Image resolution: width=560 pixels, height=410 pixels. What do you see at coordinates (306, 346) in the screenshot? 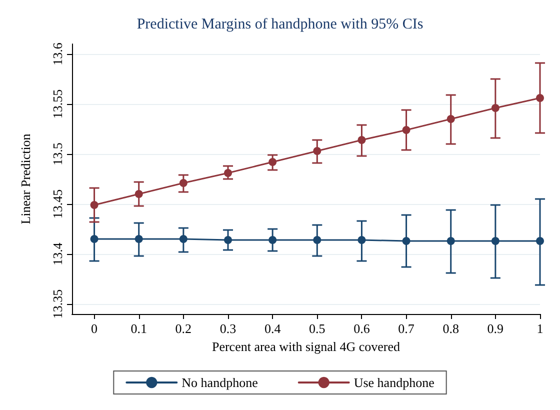
I see `x-axis-title: Percent area with signal 4G covered` at bounding box center [306, 346].